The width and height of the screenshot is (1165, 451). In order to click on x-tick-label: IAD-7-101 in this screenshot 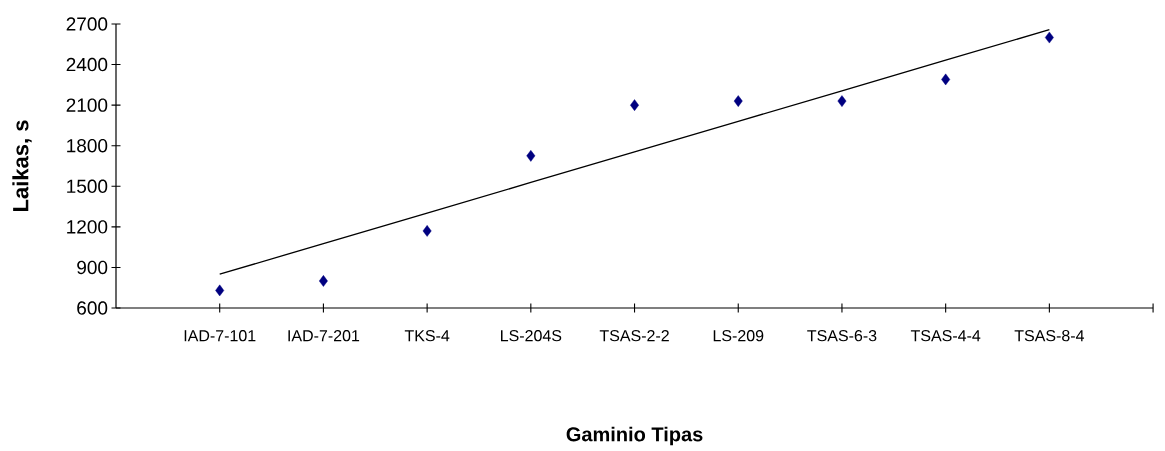, I will do `click(220, 336)`.